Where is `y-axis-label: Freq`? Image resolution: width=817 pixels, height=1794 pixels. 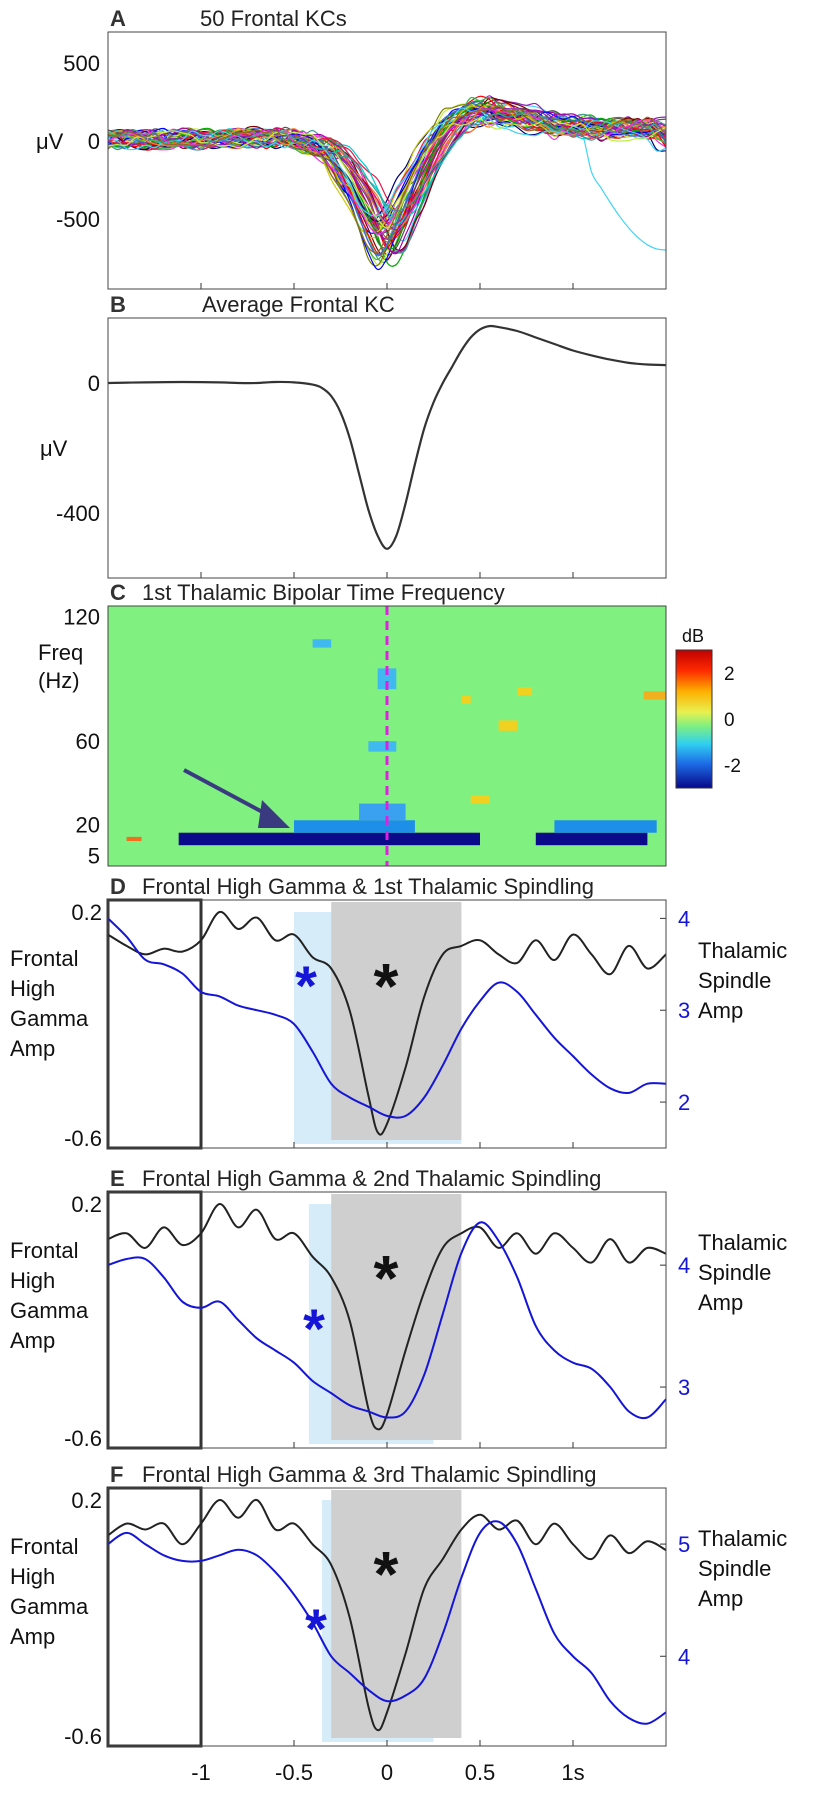 y-axis-label: Freq is located at coordinates (60, 652).